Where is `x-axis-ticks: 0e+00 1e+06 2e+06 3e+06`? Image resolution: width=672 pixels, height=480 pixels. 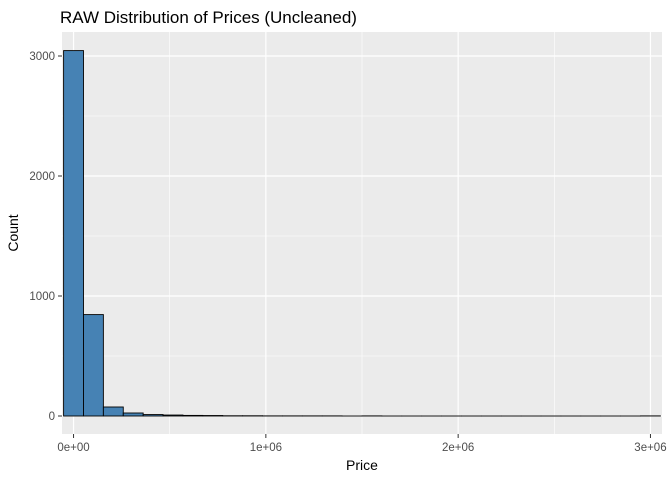 x-axis-ticks: 0e+00 1e+06 2e+06 3e+06 is located at coordinates (362, 444).